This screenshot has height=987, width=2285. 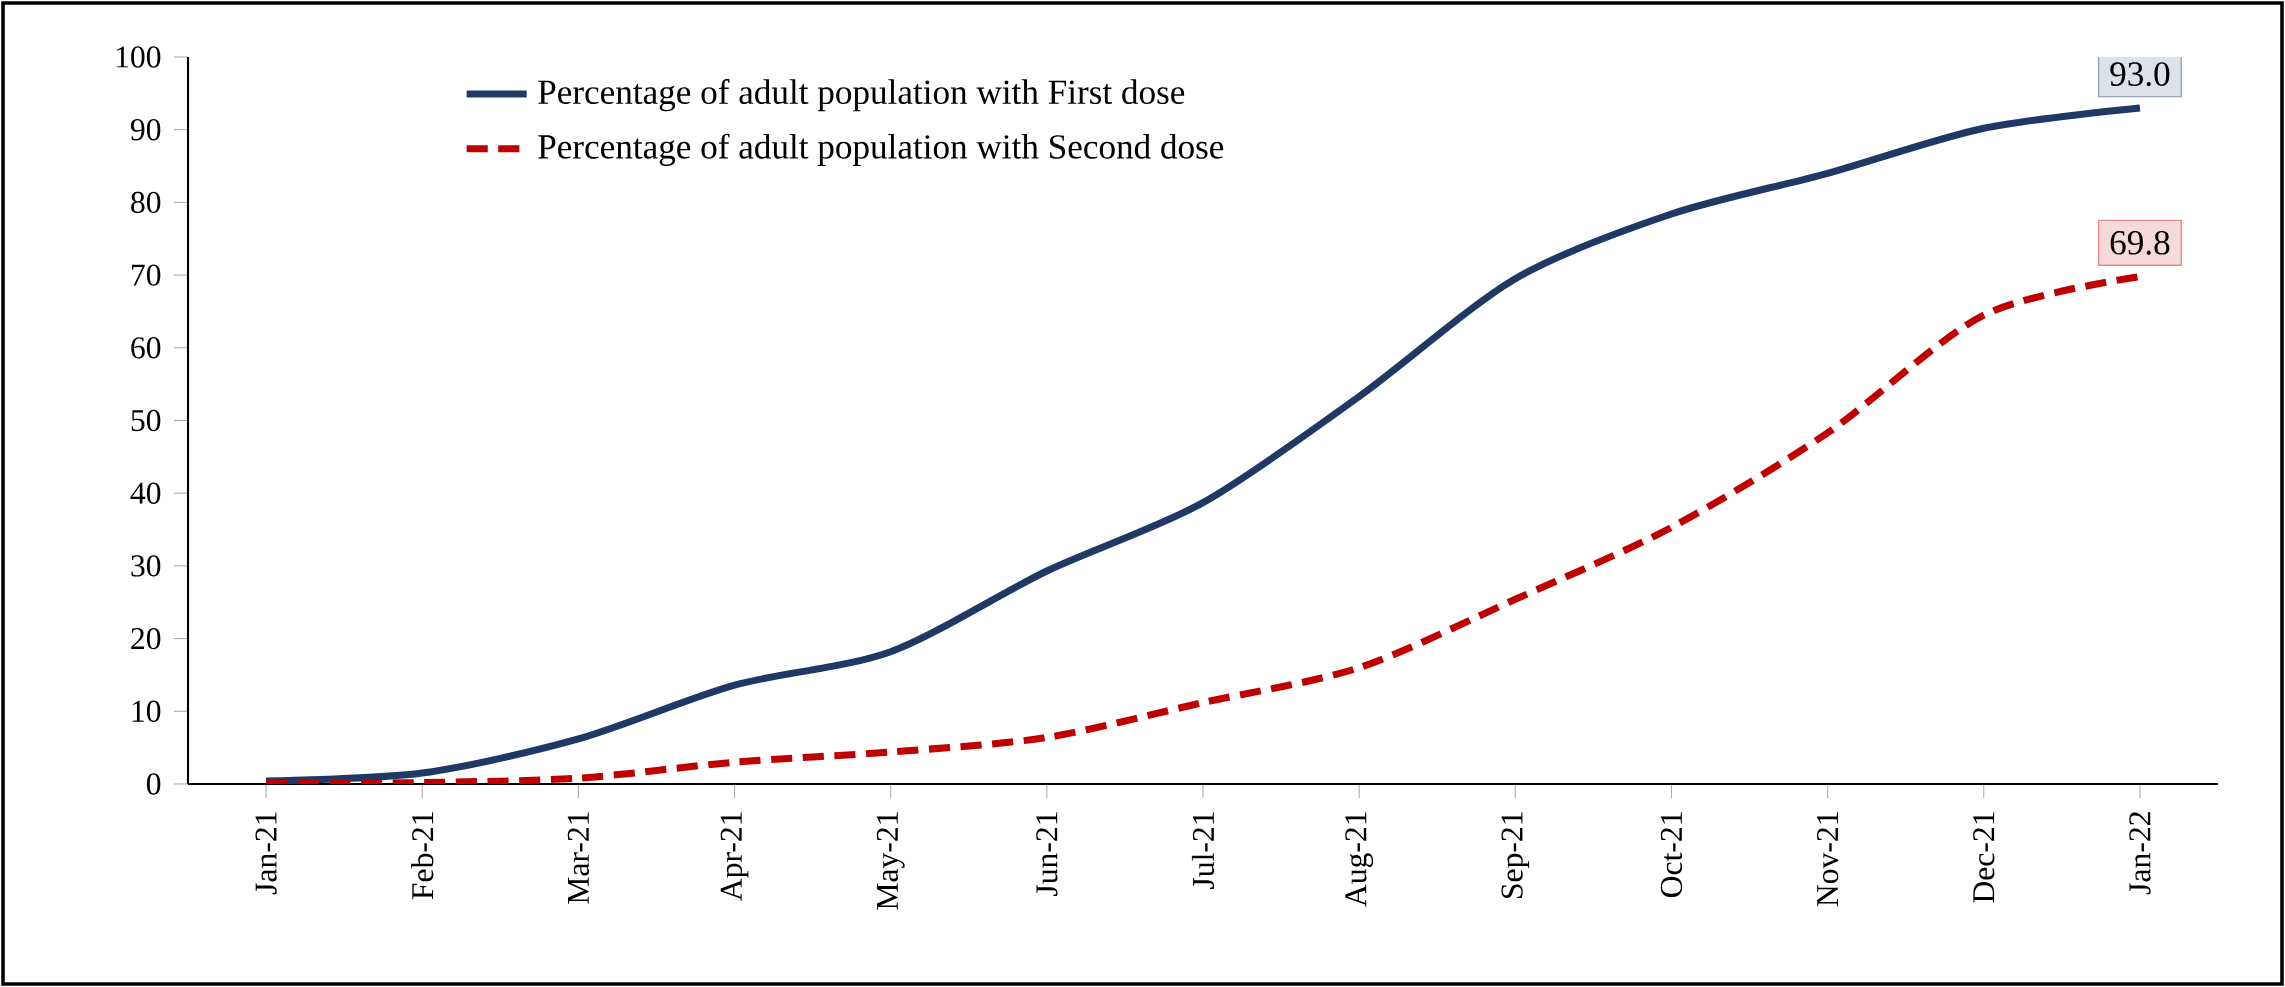 I want to click on x-tick-label: Dec-21, so click(x=1984, y=857).